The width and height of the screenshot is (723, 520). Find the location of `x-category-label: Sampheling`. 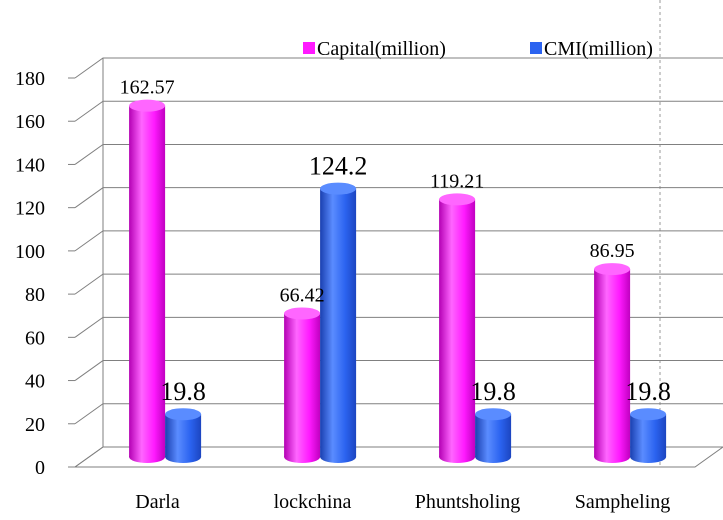

x-category-label: Sampheling is located at coordinates (623, 502).